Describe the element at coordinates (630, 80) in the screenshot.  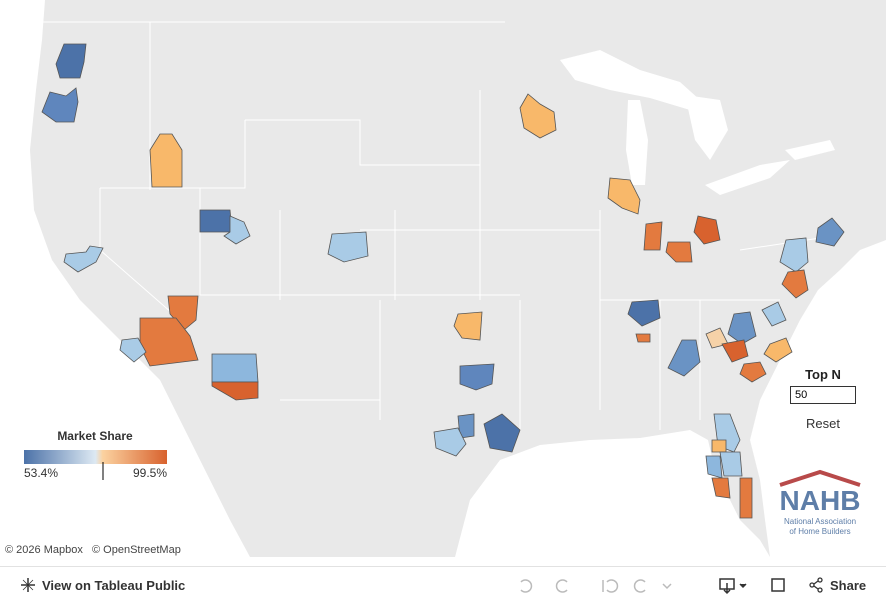
I see `lake-superior` at that location.